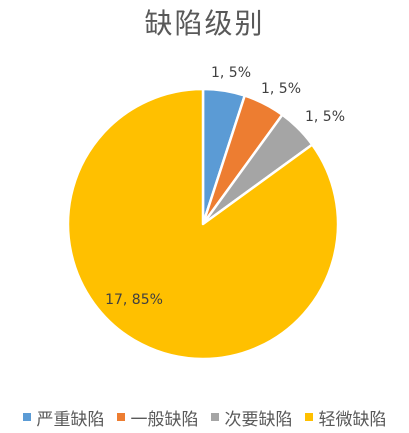  What do you see at coordinates (281, 89) in the screenshot?
I see `data-label-2: 1, 5%` at bounding box center [281, 89].